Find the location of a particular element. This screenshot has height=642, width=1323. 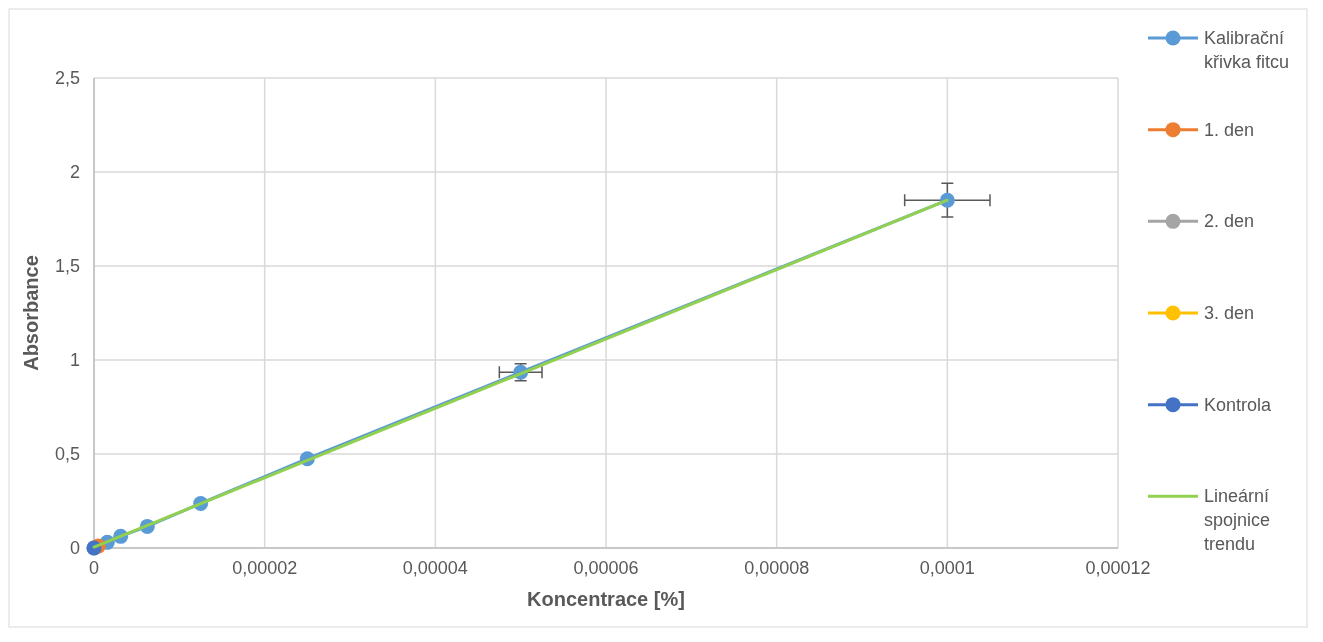

legend-label: 1. den is located at coordinates (1229, 129).